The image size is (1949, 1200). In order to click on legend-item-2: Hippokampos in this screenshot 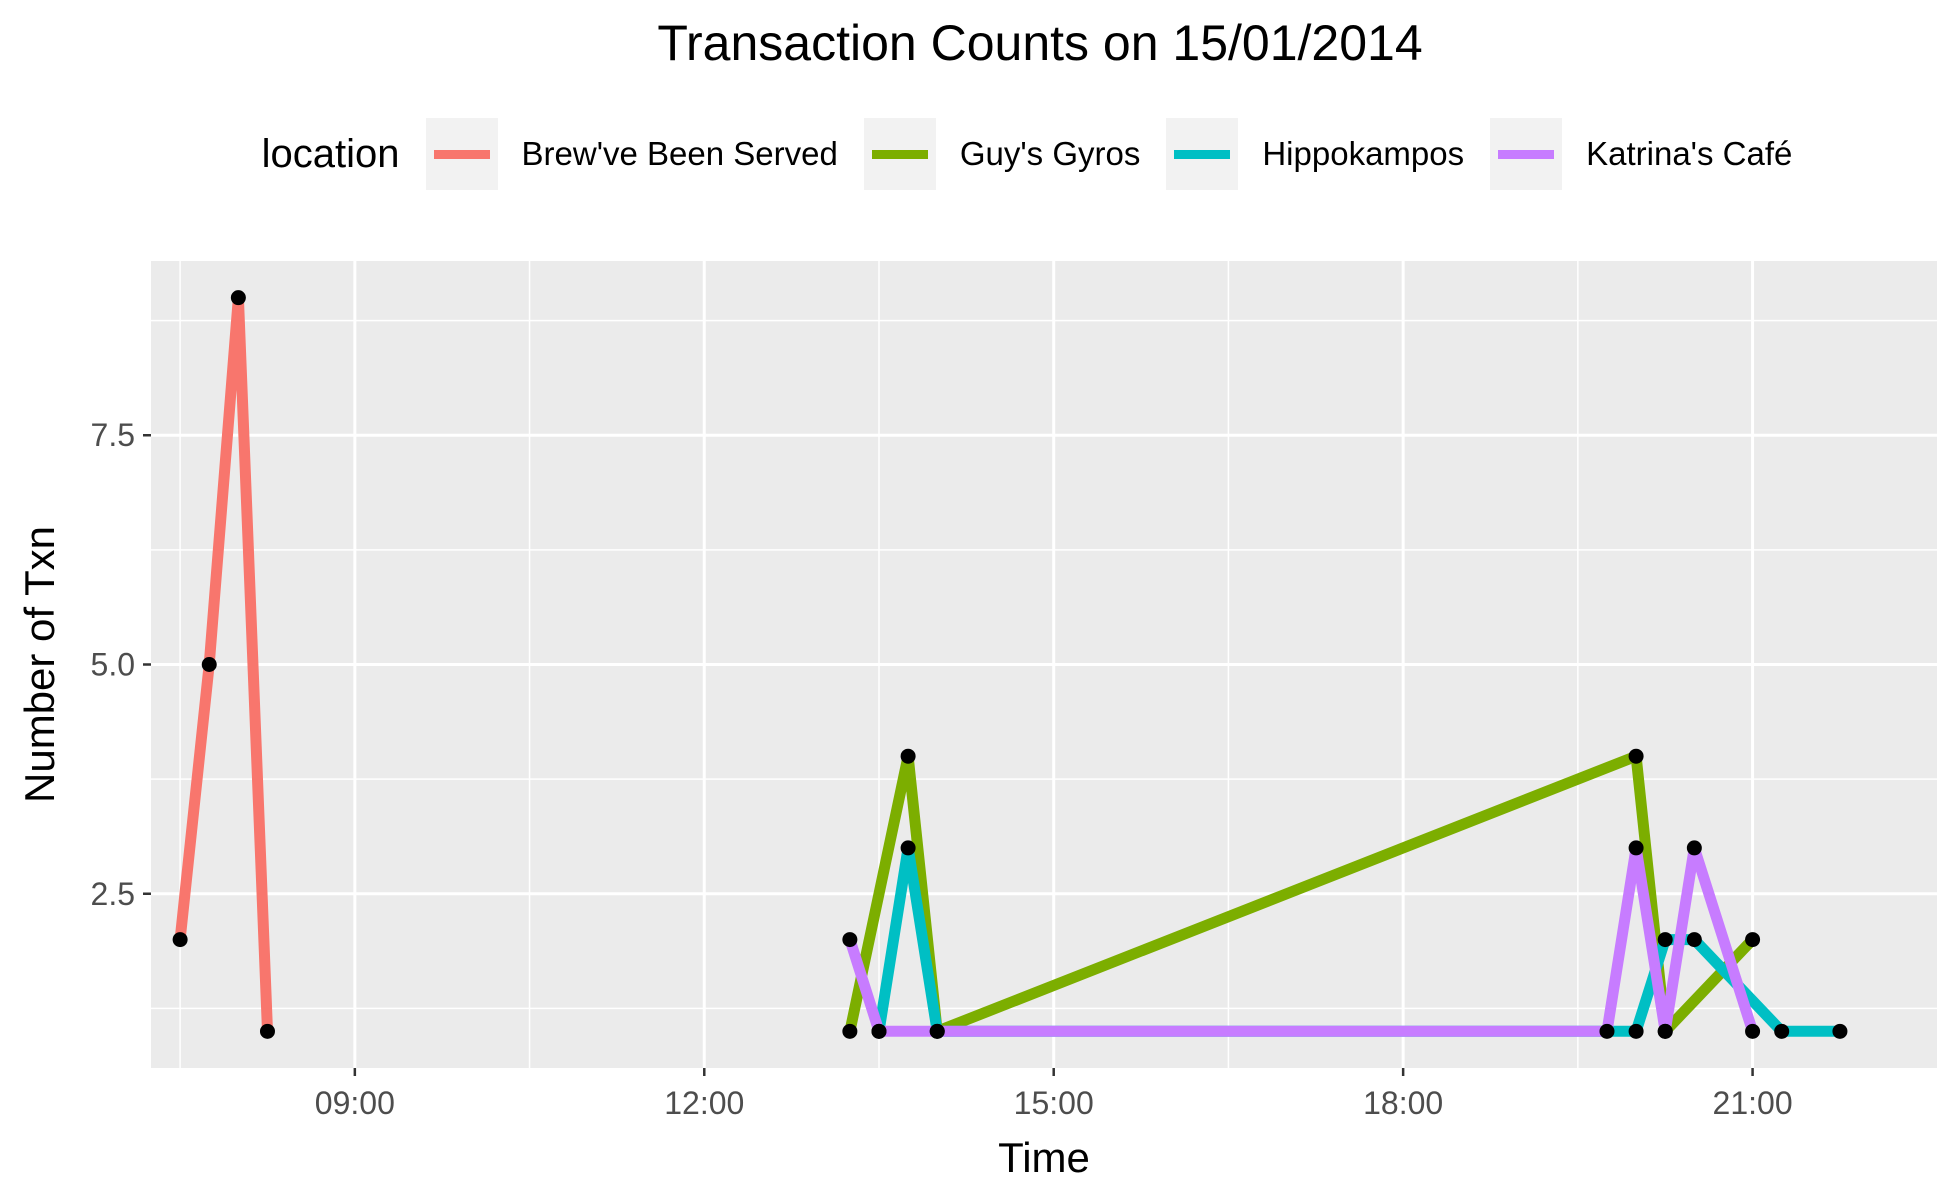, I will do `click(1315, 154)`.